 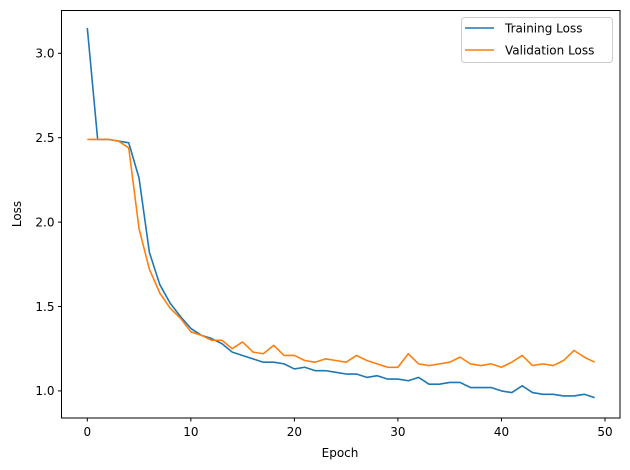 What do you see at coordinates (190, 432) in the screenshot?
I see `x-tick-label: 10` at bounding box center [190, 432].